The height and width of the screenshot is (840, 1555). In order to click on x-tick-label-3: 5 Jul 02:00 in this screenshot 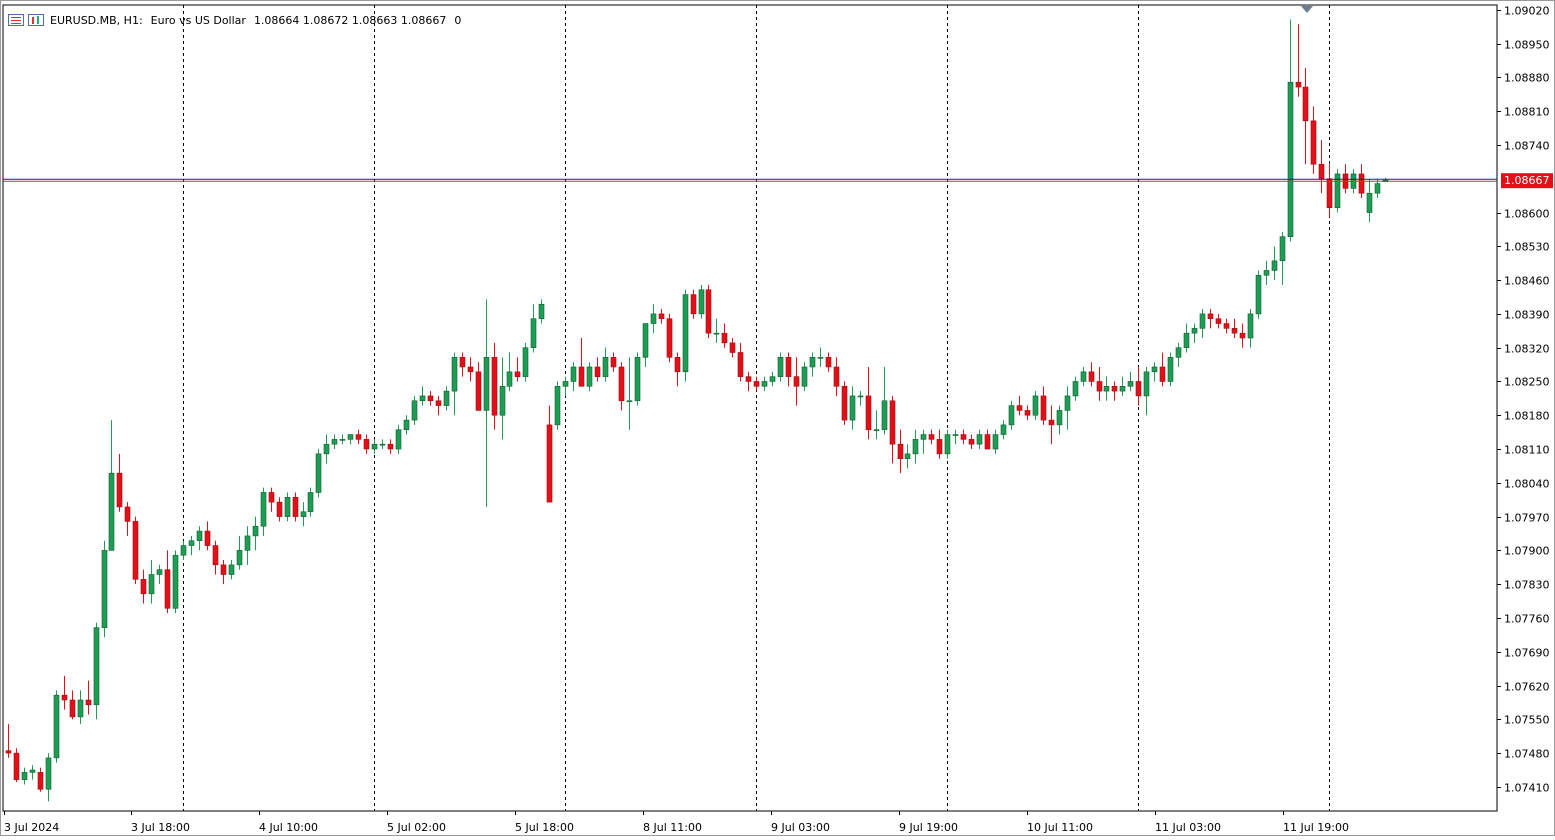, I will do `click(416, 827)`.